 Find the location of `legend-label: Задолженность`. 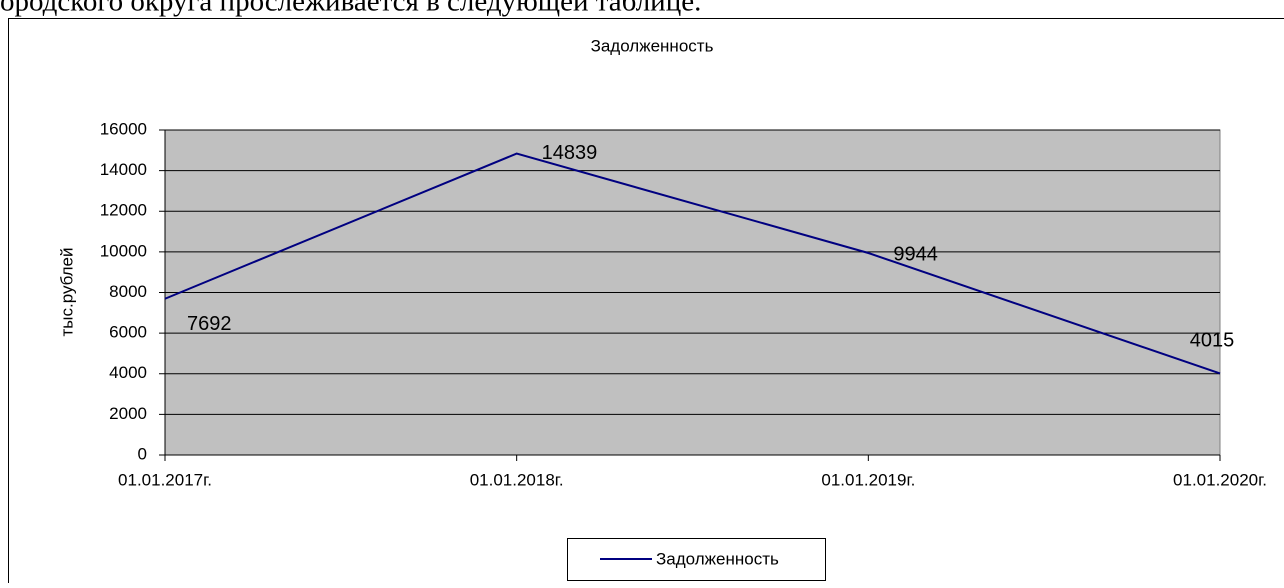

legend-label: Задолженность is located at coordinates (717, 558).